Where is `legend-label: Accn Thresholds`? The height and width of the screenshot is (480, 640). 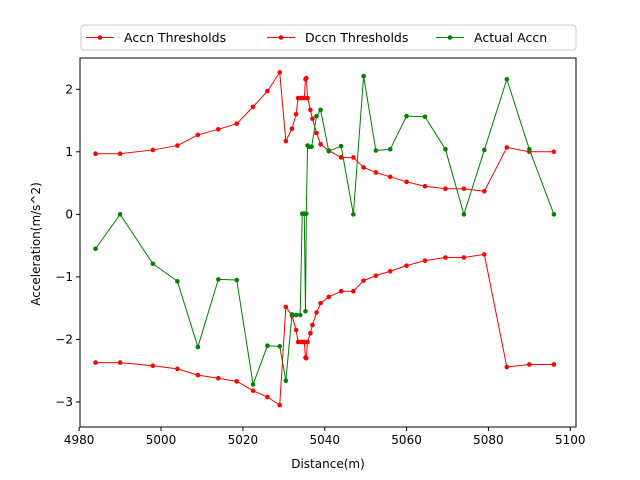
legend-label: Accn Thresholds is located at coordinates (175, 37).